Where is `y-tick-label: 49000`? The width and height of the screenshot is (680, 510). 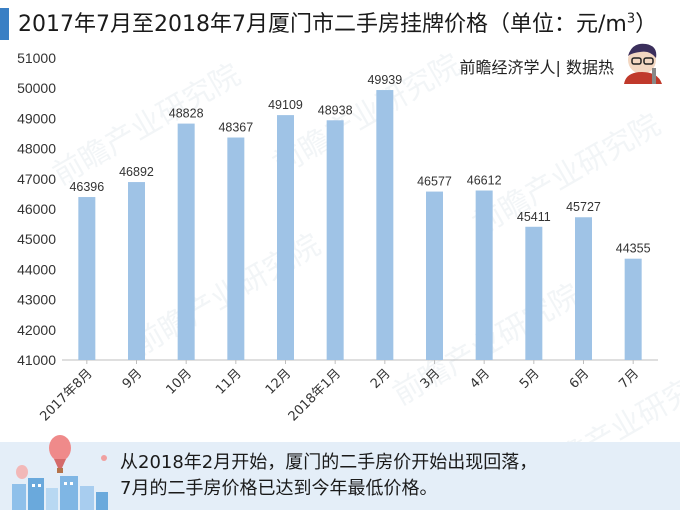 y-tick-label: 49000 is located at coordinates (36, 118).